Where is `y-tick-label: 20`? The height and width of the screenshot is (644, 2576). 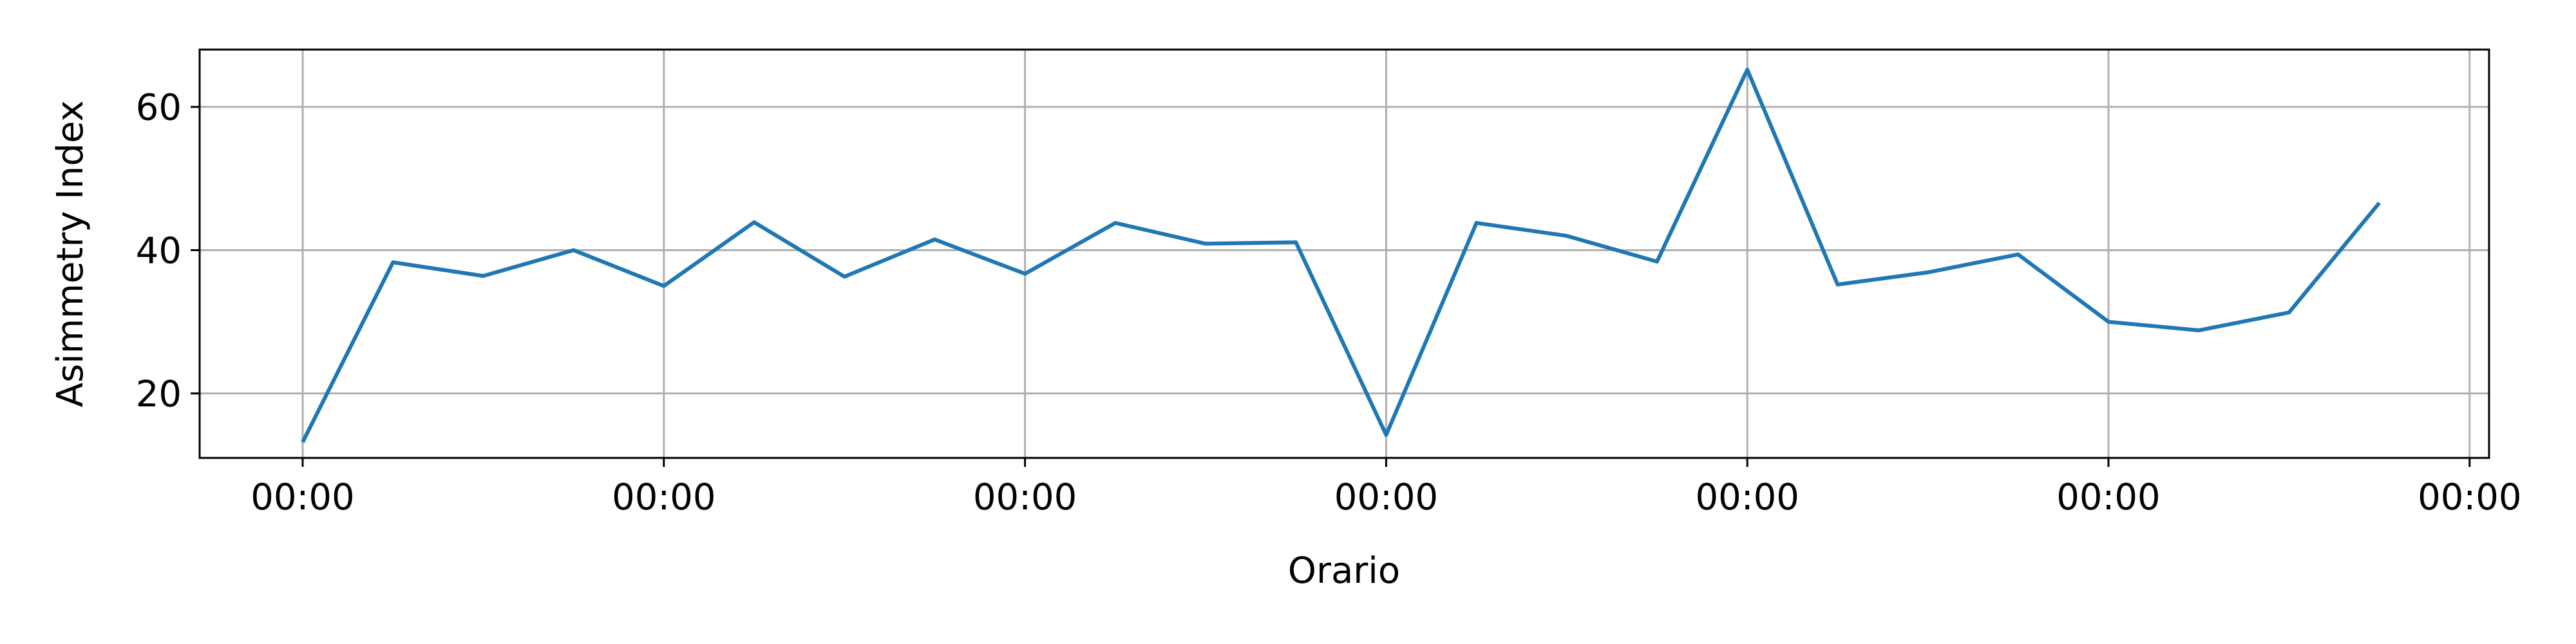
y-tick-label: 20 is located at coordinates (159, 395).